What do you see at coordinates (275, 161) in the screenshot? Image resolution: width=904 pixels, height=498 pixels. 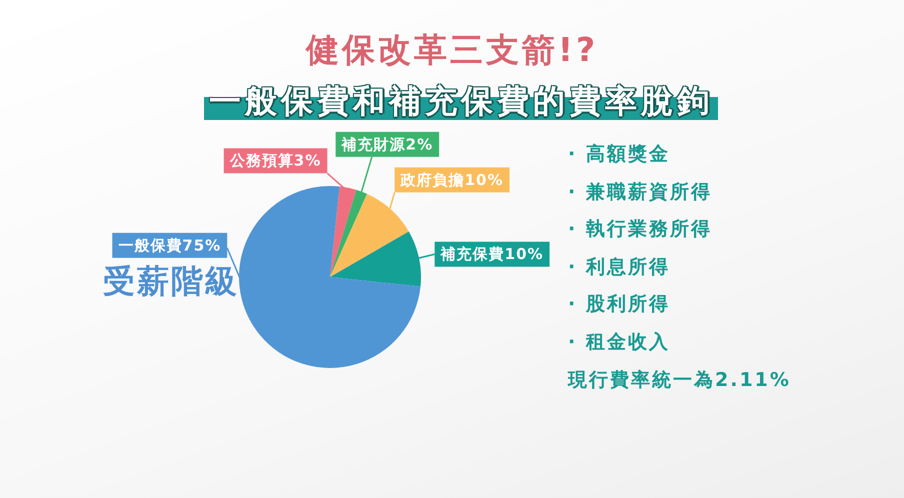 I see `slice-label: 公務預算3%` at bounding box center [275, 161].